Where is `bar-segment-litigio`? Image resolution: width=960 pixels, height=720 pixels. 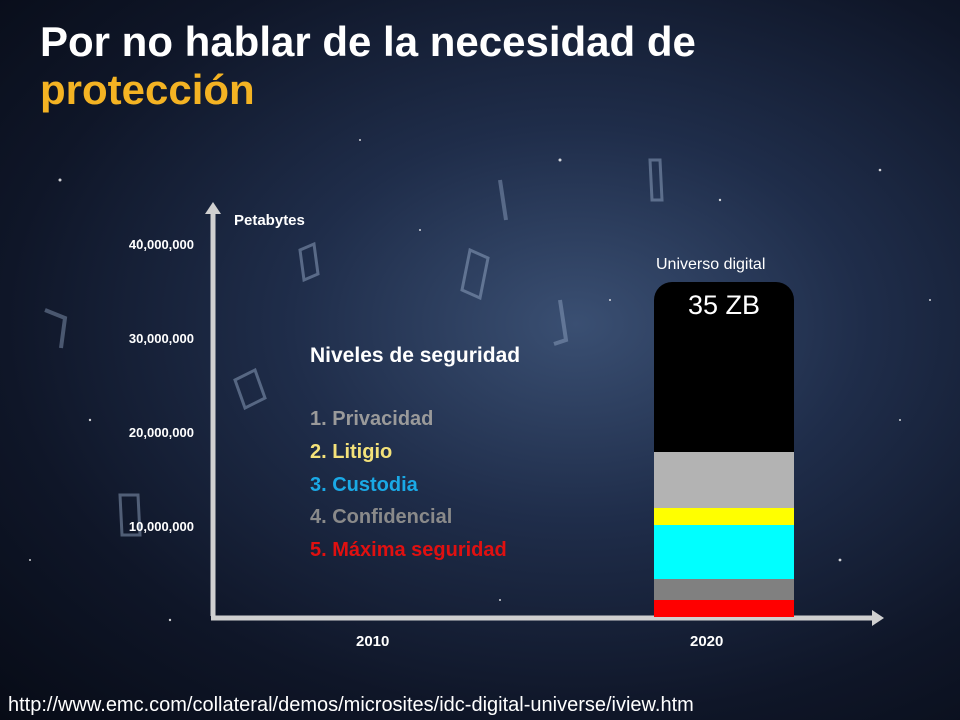 bar-segment-litigio is located at coordinates (724, 516).